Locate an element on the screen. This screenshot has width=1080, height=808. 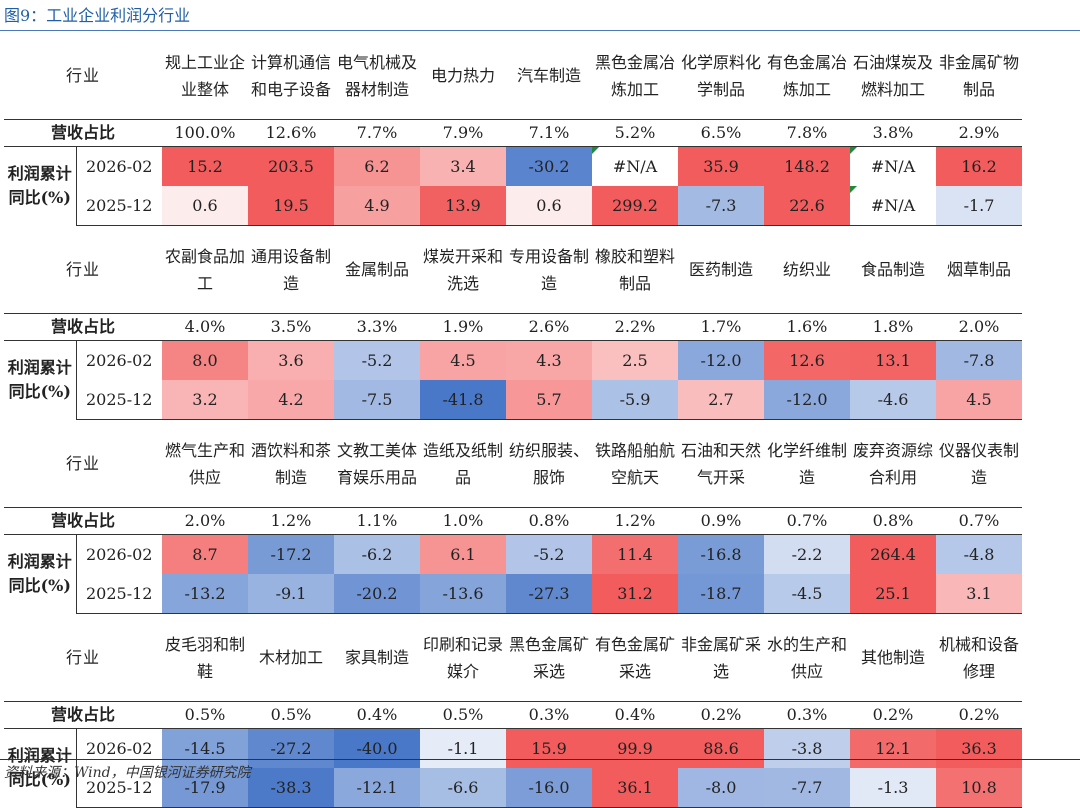
profit-yoy-cell: 19.5 is located at coordinates (291, 206).